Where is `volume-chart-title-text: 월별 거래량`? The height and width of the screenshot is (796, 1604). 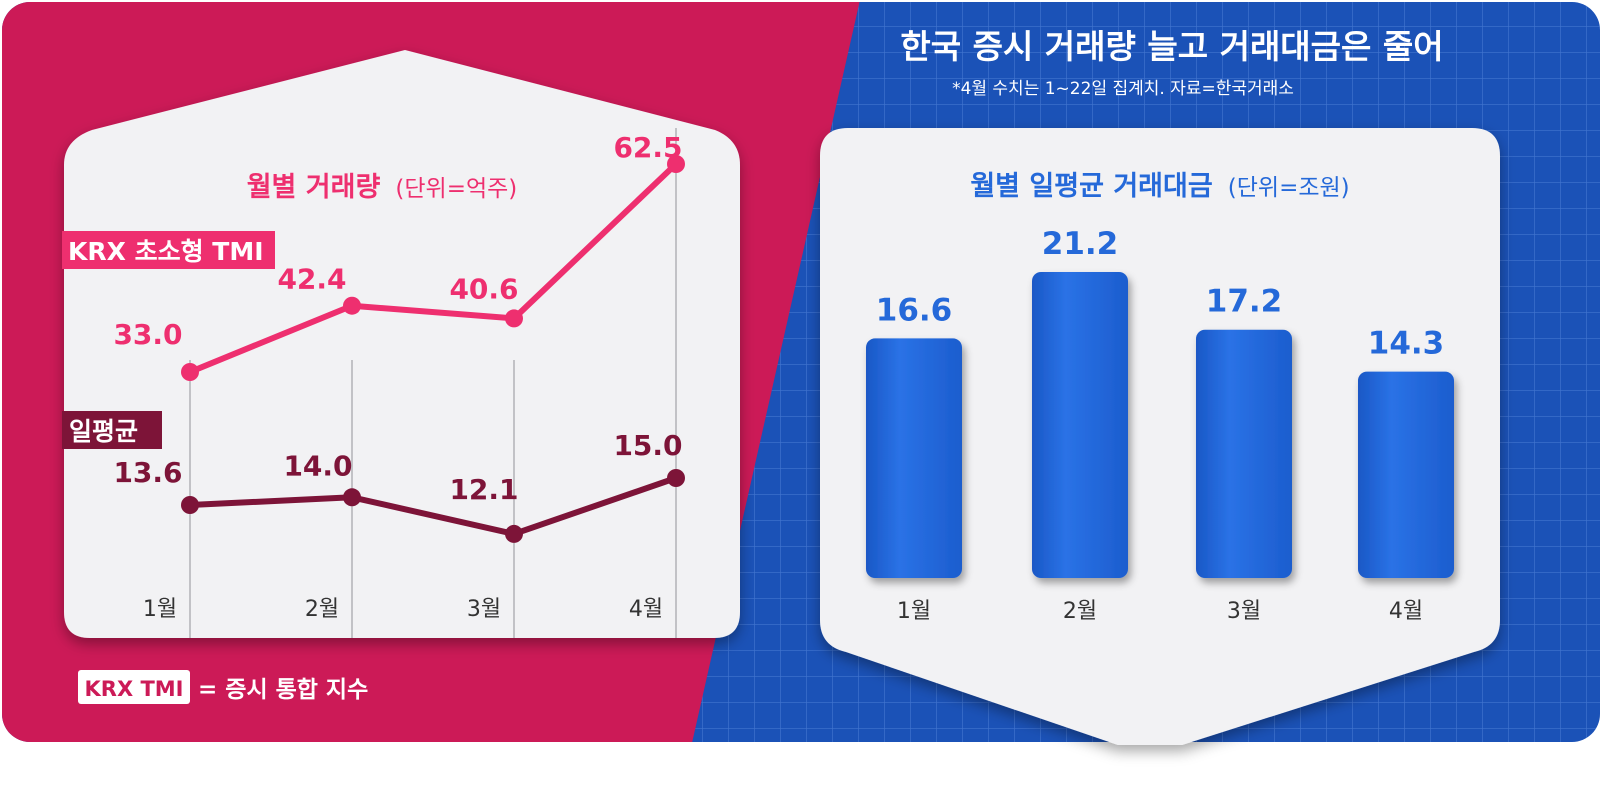 volume-chart-title-text: 월별 거래량 is located at coordinates (314, 187).